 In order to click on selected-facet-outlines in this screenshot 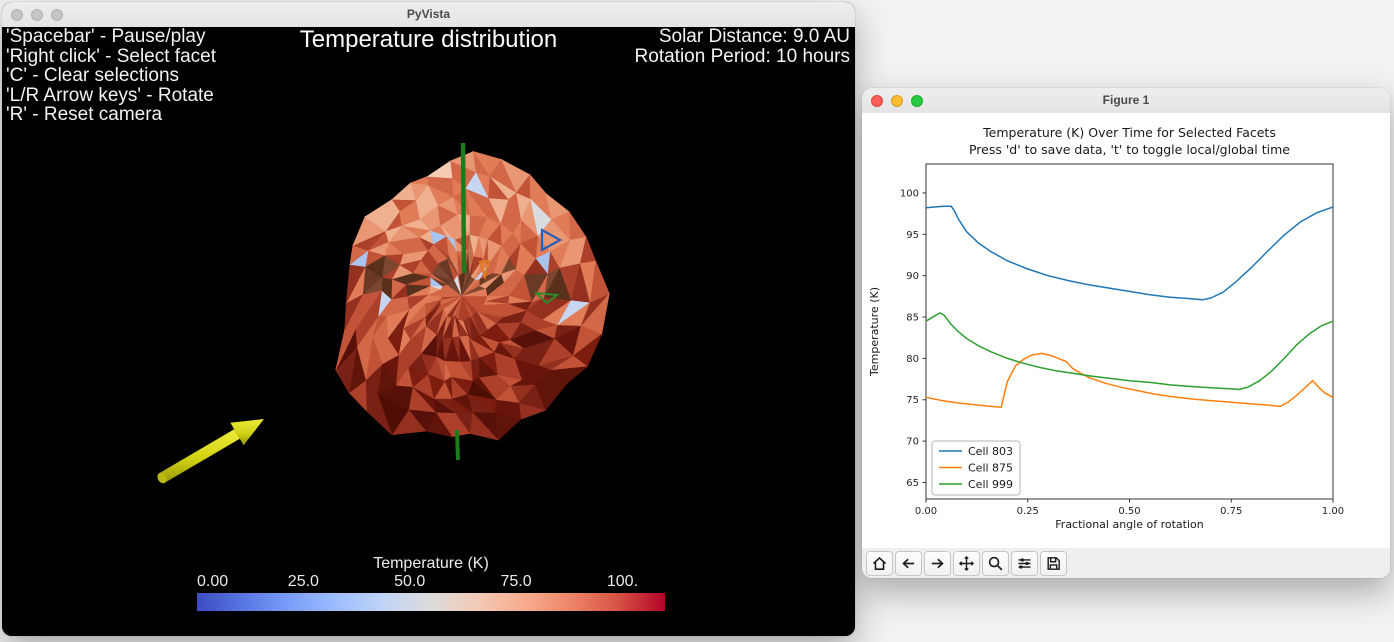, I will do `click(520, 266)`.